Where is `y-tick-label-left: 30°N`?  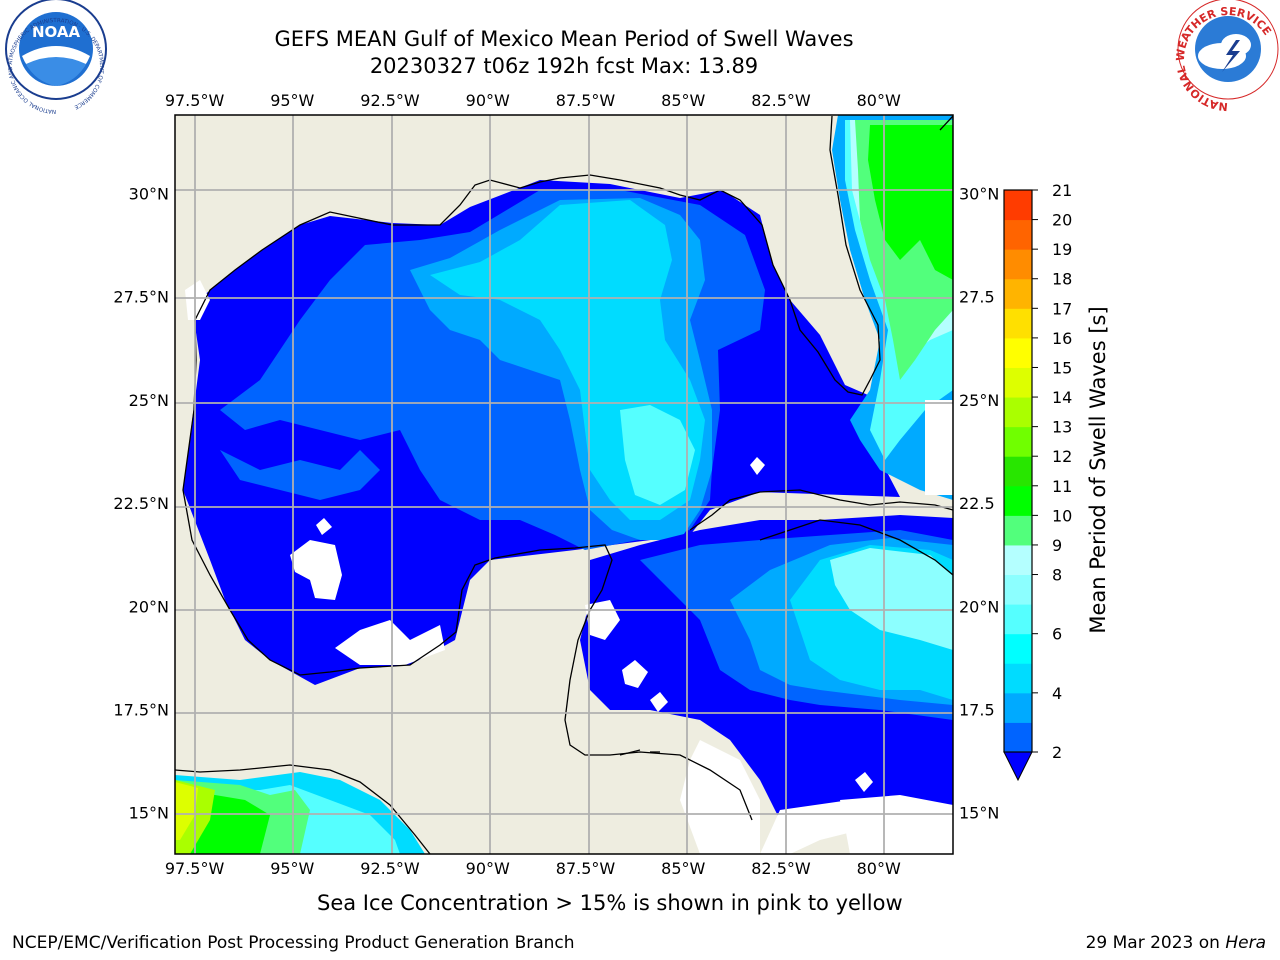 y-tick-label-left: 30°N is located at coordinates (149, 193).